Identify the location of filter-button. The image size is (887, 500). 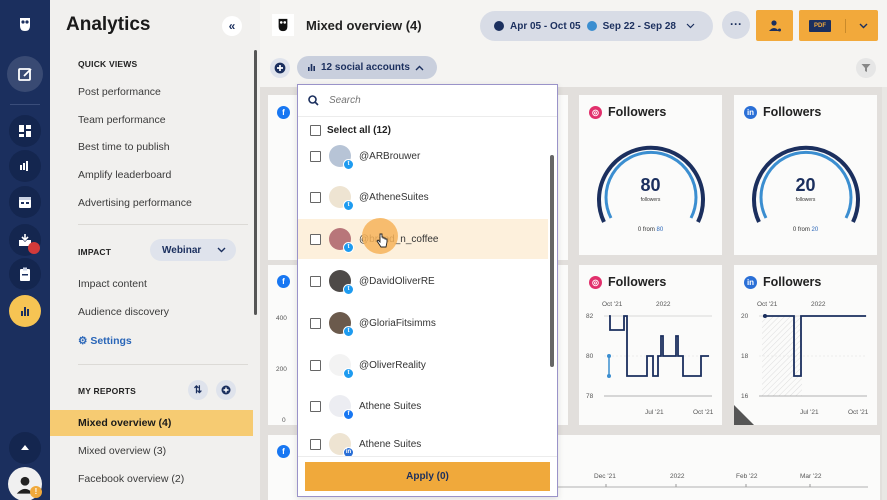
(866, 68).